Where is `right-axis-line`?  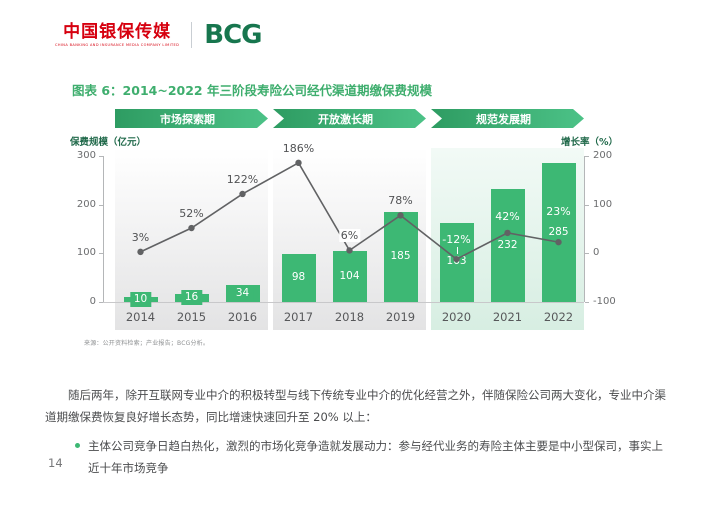
right-axis-line is located at coordinates (584, 229).